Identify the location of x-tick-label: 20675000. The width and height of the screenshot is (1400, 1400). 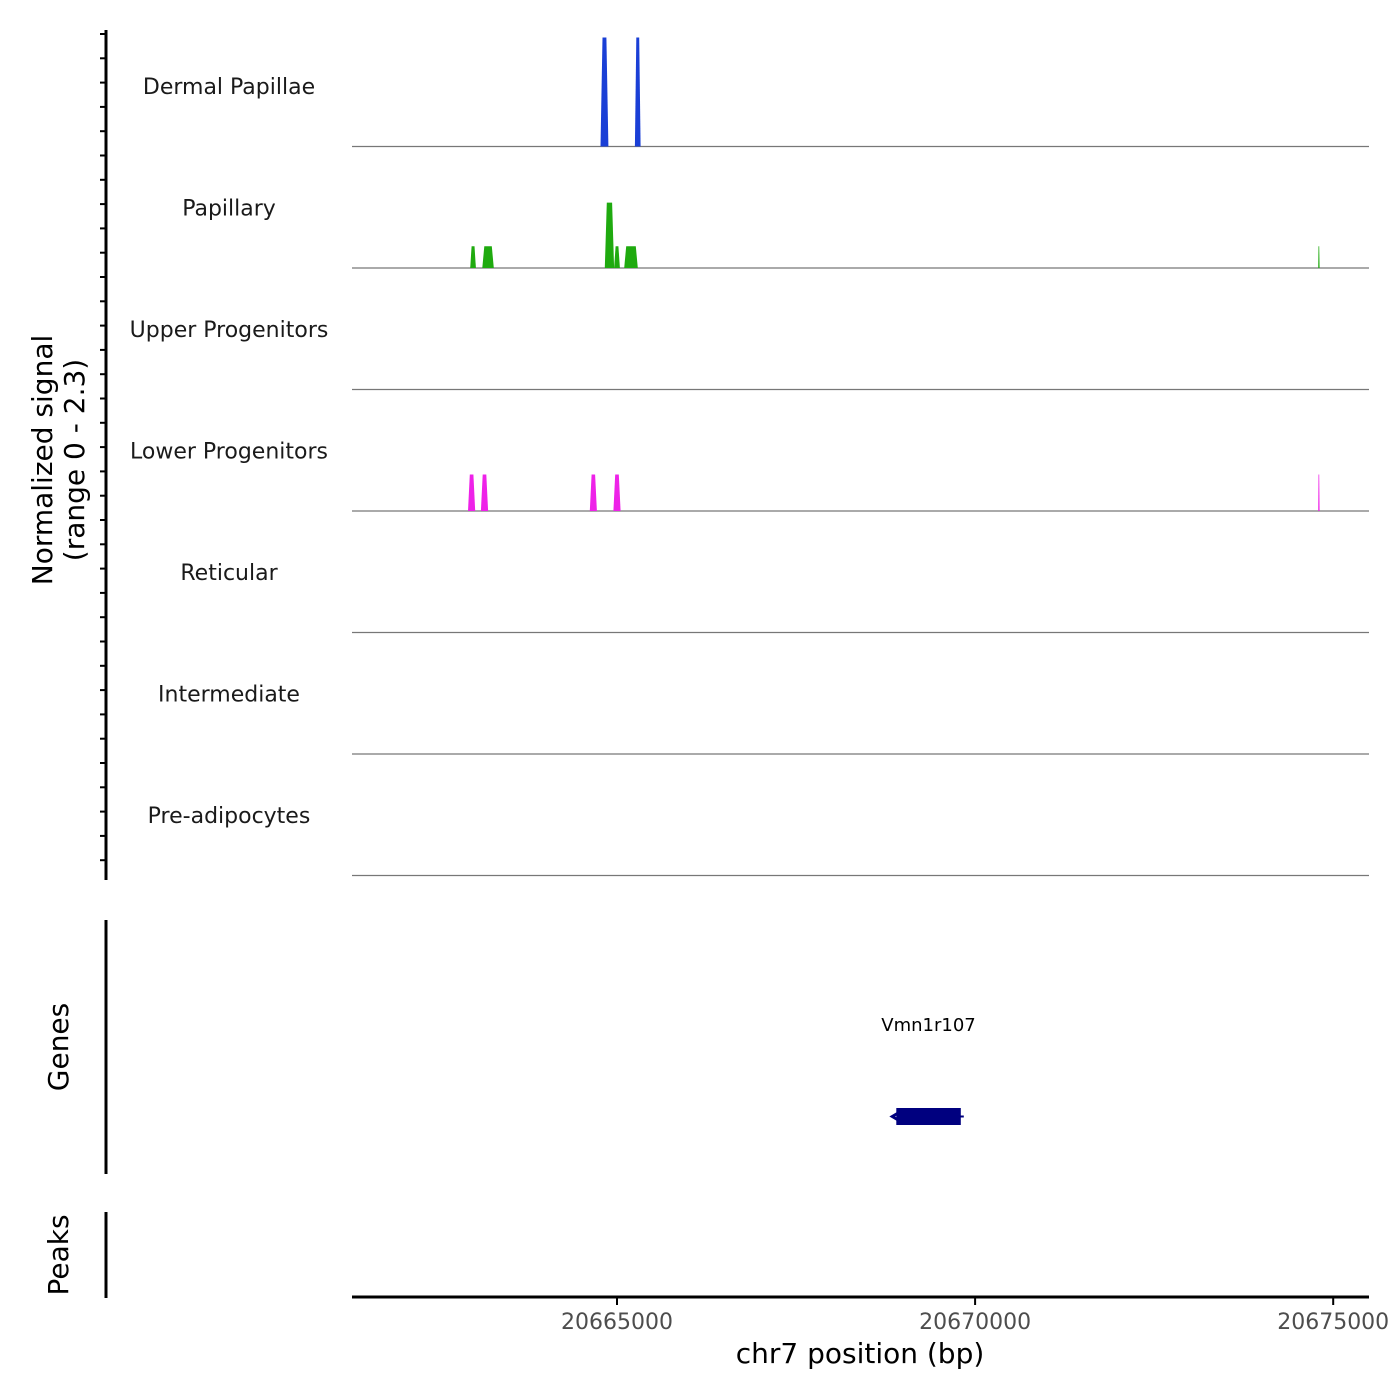
(1333, 1322).